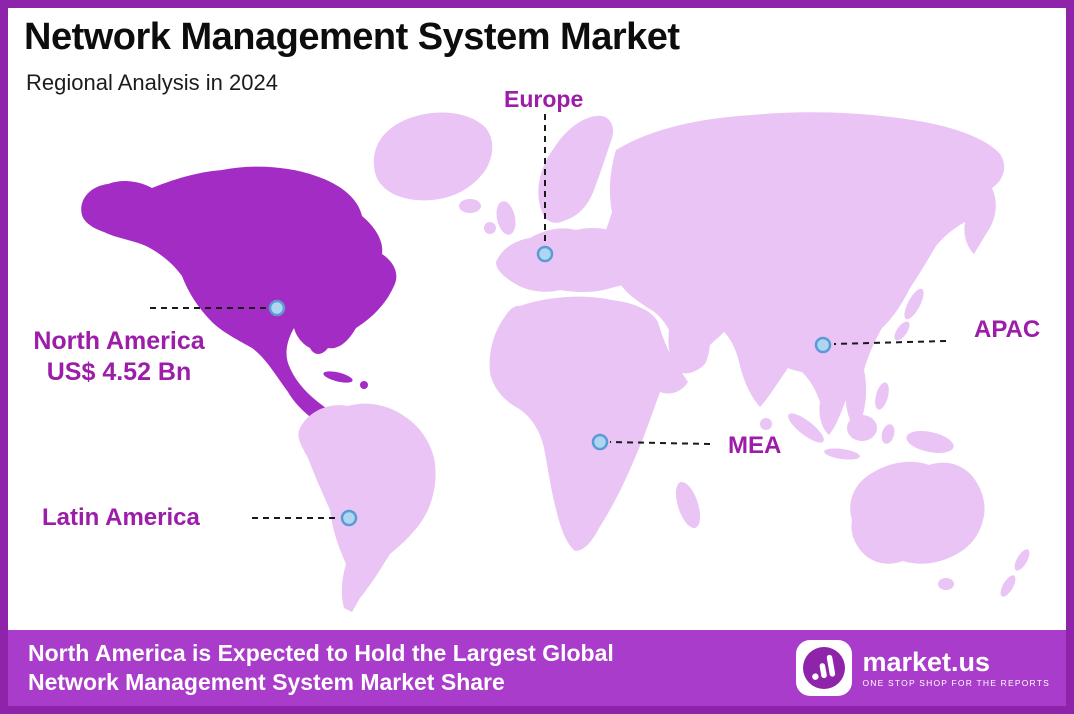  I want to click on island-madagascar, so click(688, 505).